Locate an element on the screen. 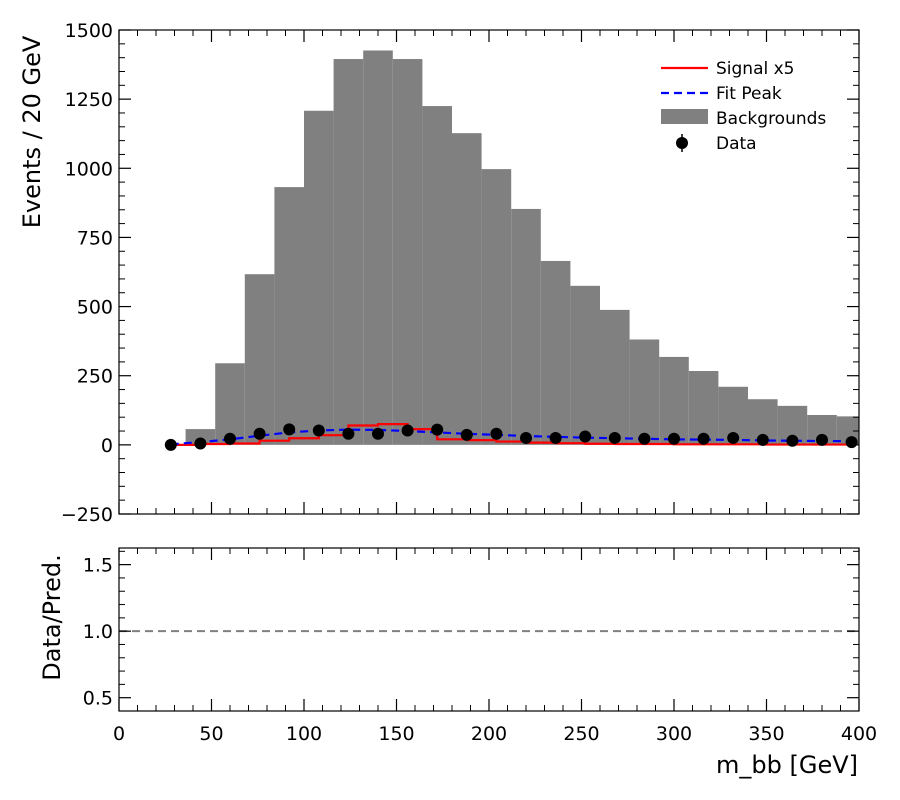  x-tick-labels: 0 50 100 150 200 250 300 350 400 is located at coordinates (495, 734).